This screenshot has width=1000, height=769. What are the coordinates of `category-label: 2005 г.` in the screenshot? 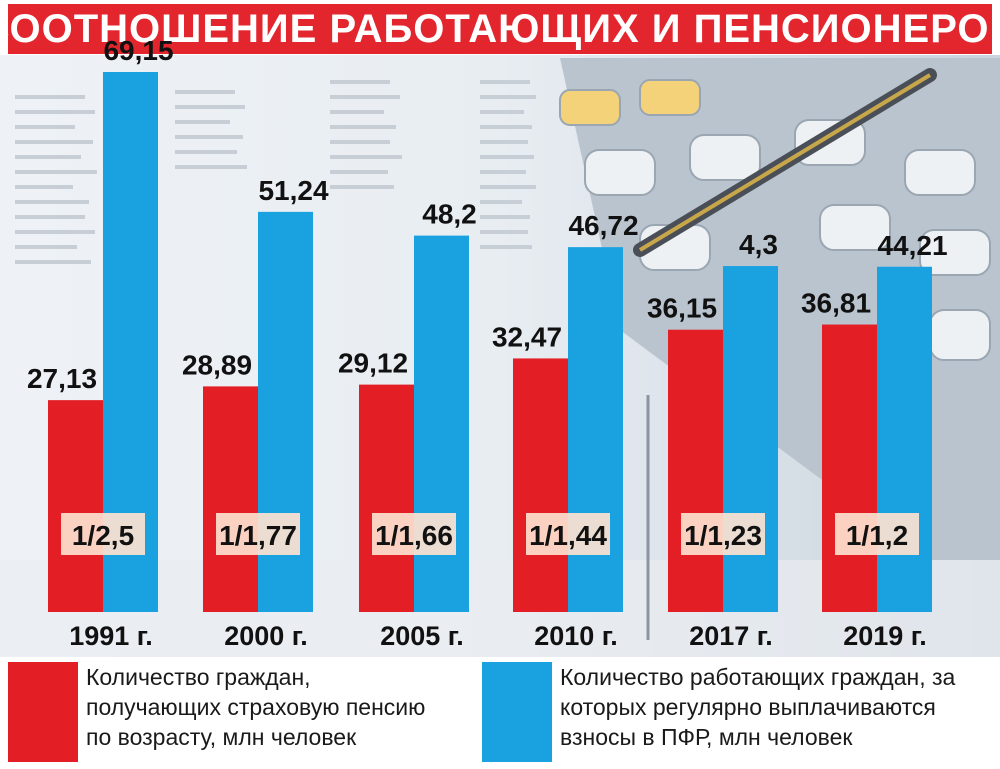 It's located at (422, 636).